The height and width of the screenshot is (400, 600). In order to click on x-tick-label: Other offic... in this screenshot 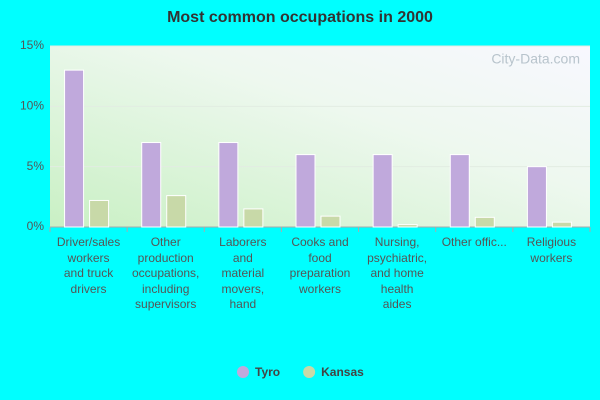, I will do `click(474, 242)`.